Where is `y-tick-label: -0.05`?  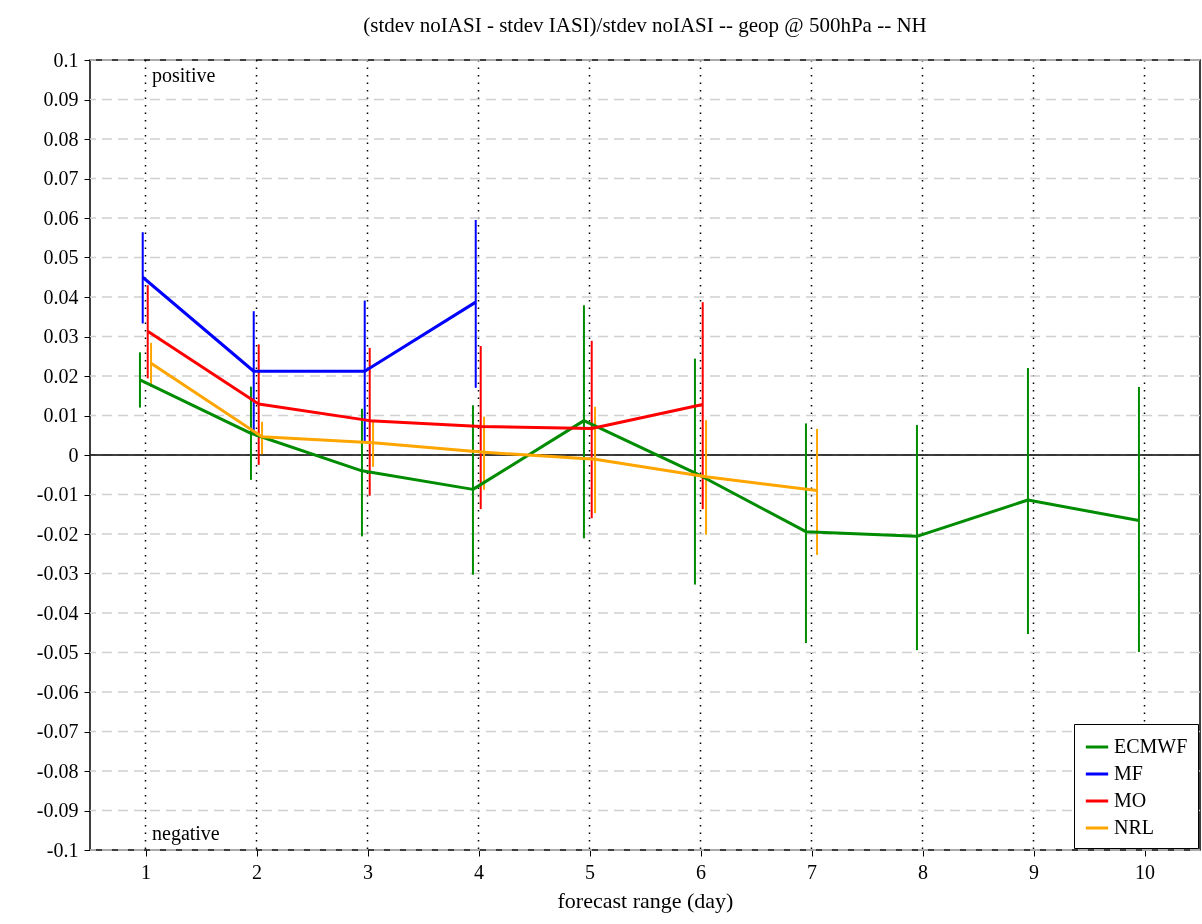
y-tick-label: -0.05 is located at coordinates (57, 652).